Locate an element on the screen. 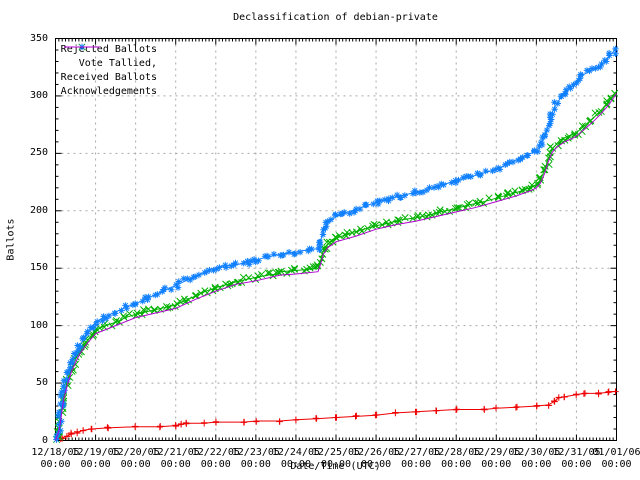  y-tick-label-250: 250 is located at coordinates (38, 153).